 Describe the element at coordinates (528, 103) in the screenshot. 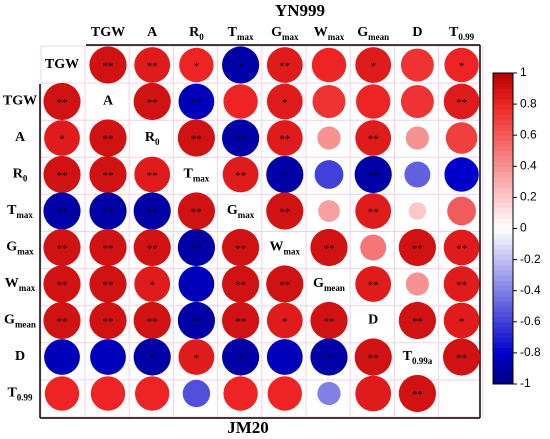

I see `colorbar-tick-label: 0.8` at that location.